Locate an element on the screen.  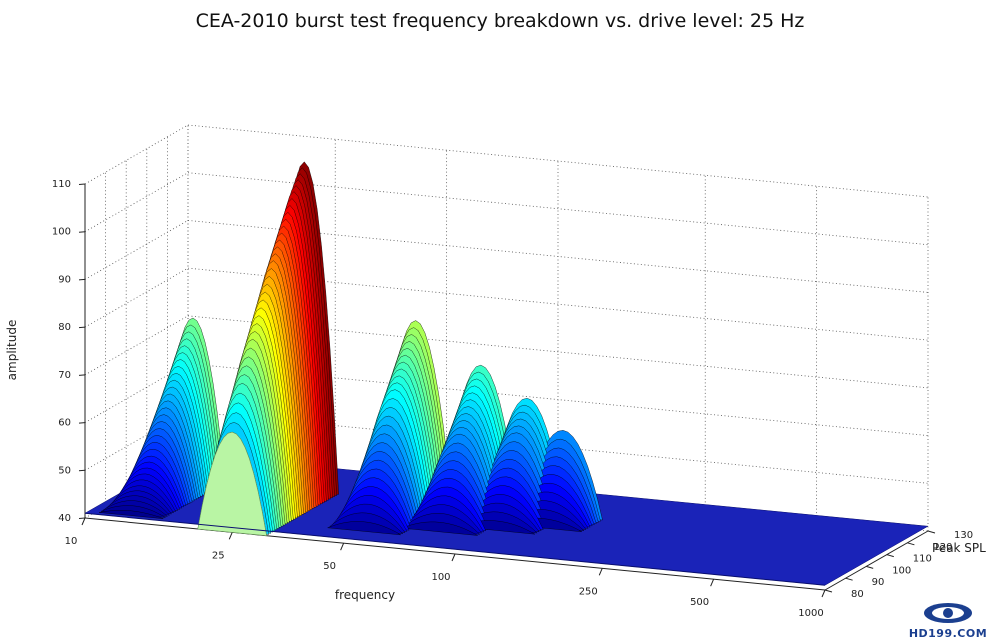
eye-logo-icon is located at coordinates (948, 613).